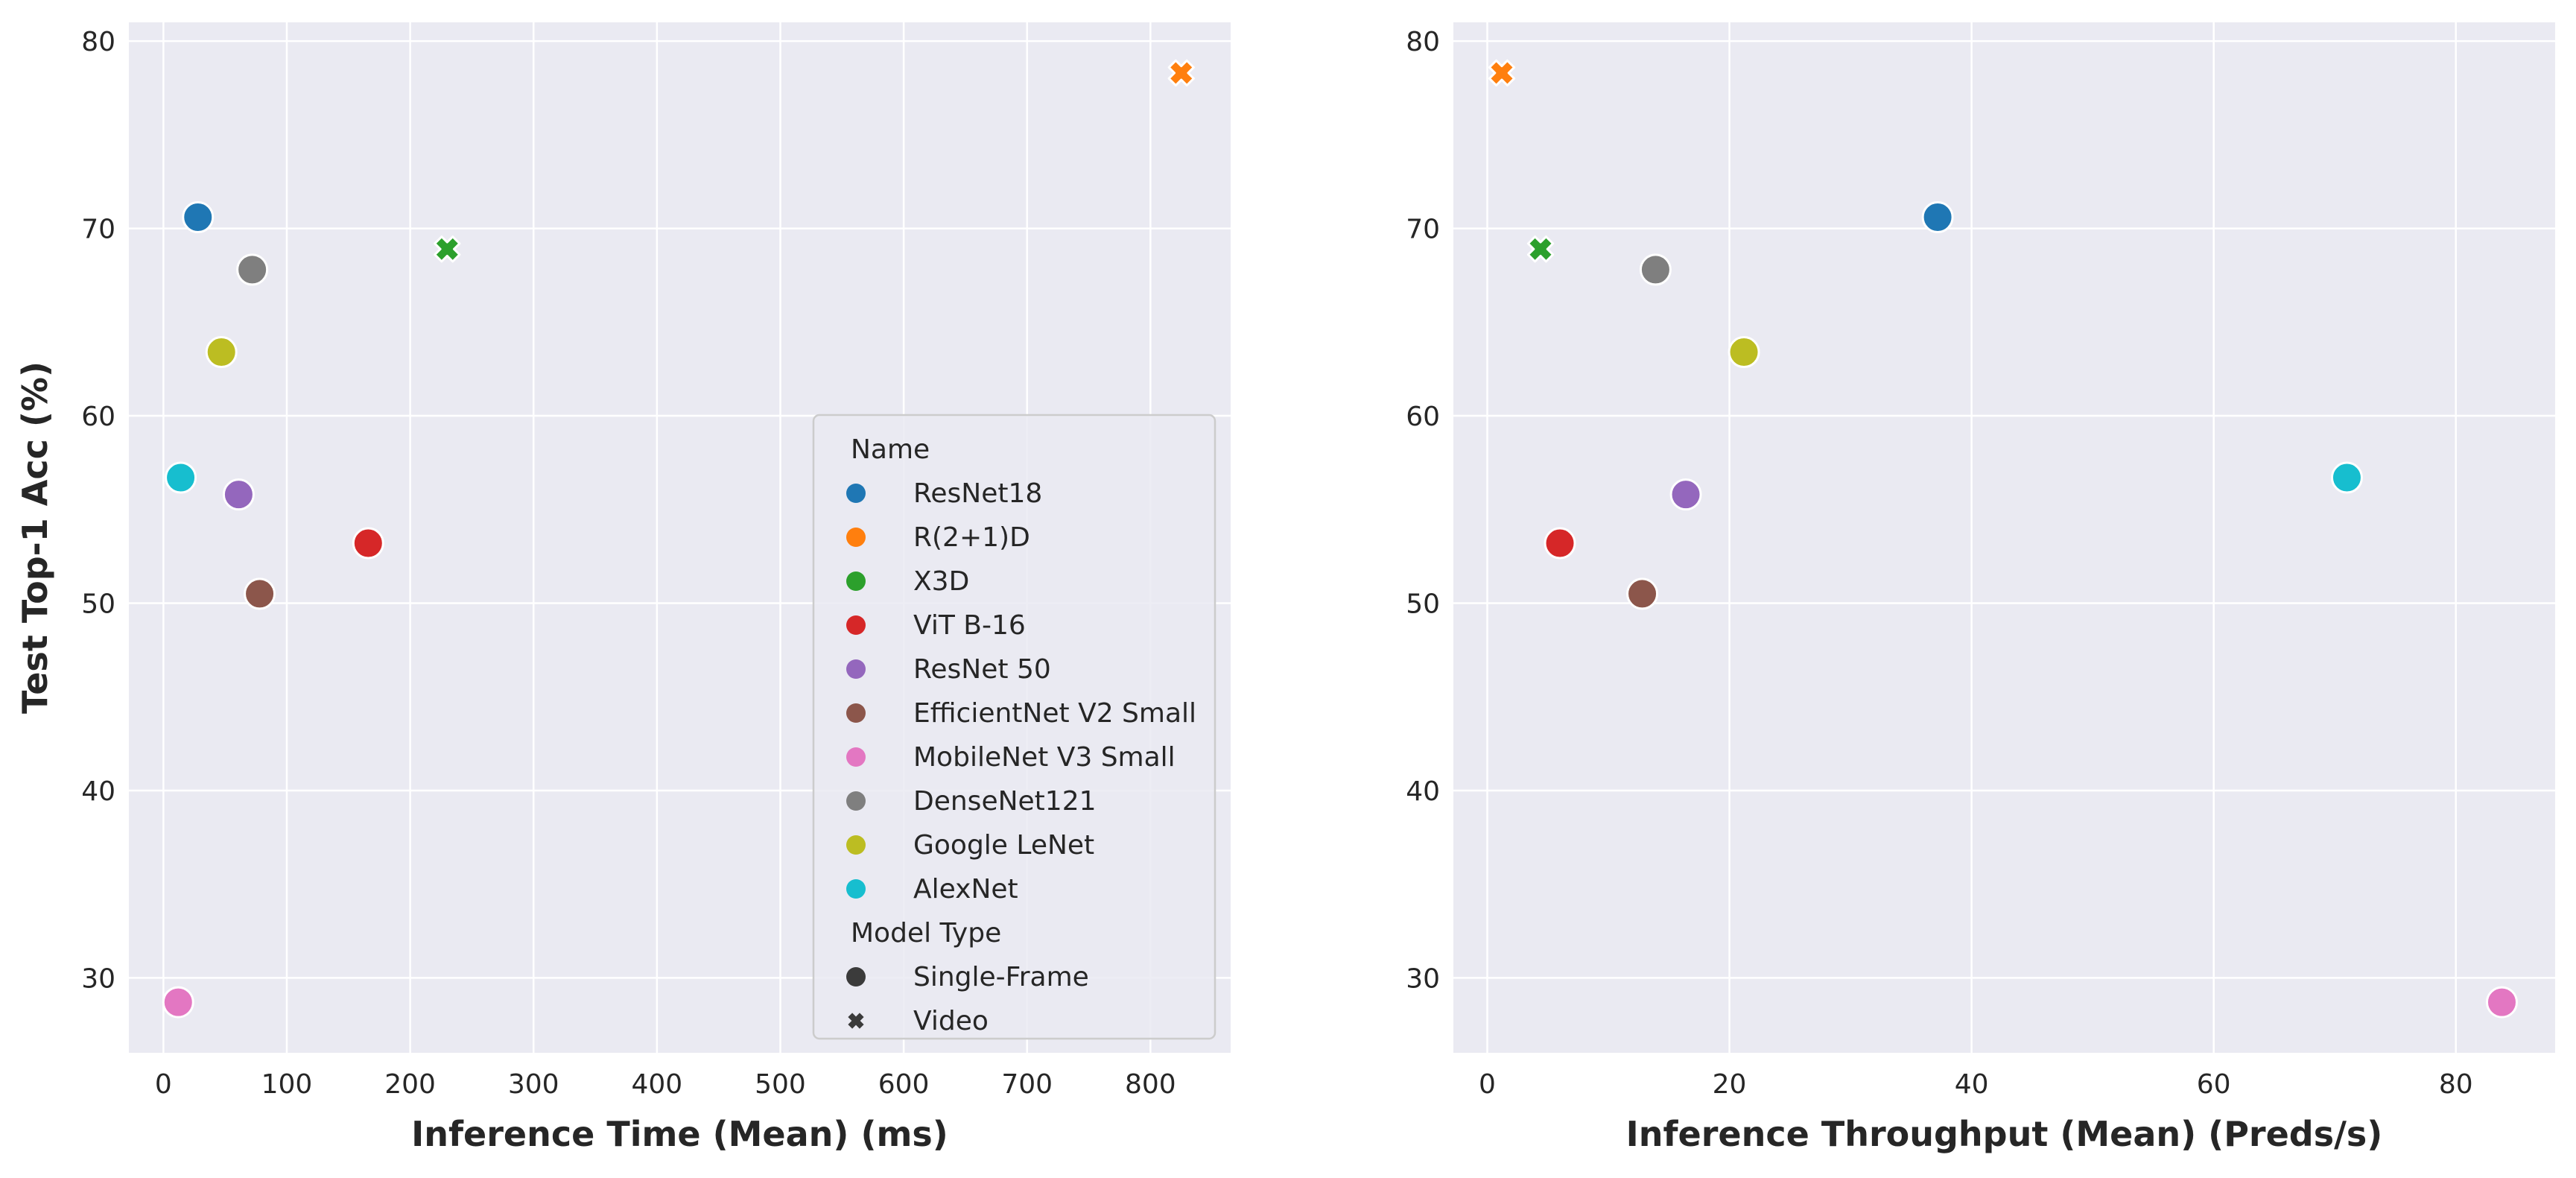  What do you see at coordinates (1151, 1084) in the screenshot?
I see `x-tick-label: 800` at bounding box center [1151, 1084].